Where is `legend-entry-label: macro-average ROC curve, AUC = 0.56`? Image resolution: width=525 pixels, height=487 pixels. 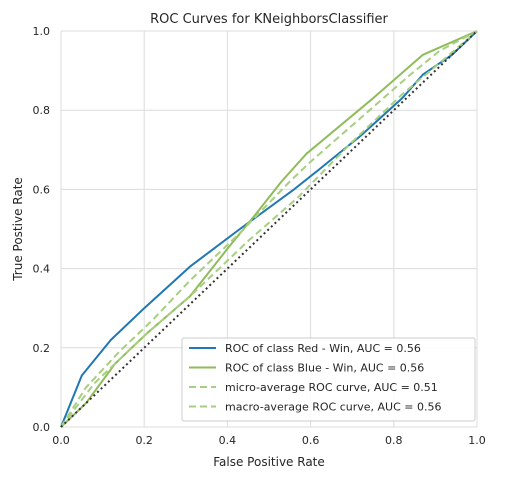
legend-entry-label: macro-average ROC curve, AUC = 0.56 is located at coordinates (333, 407).